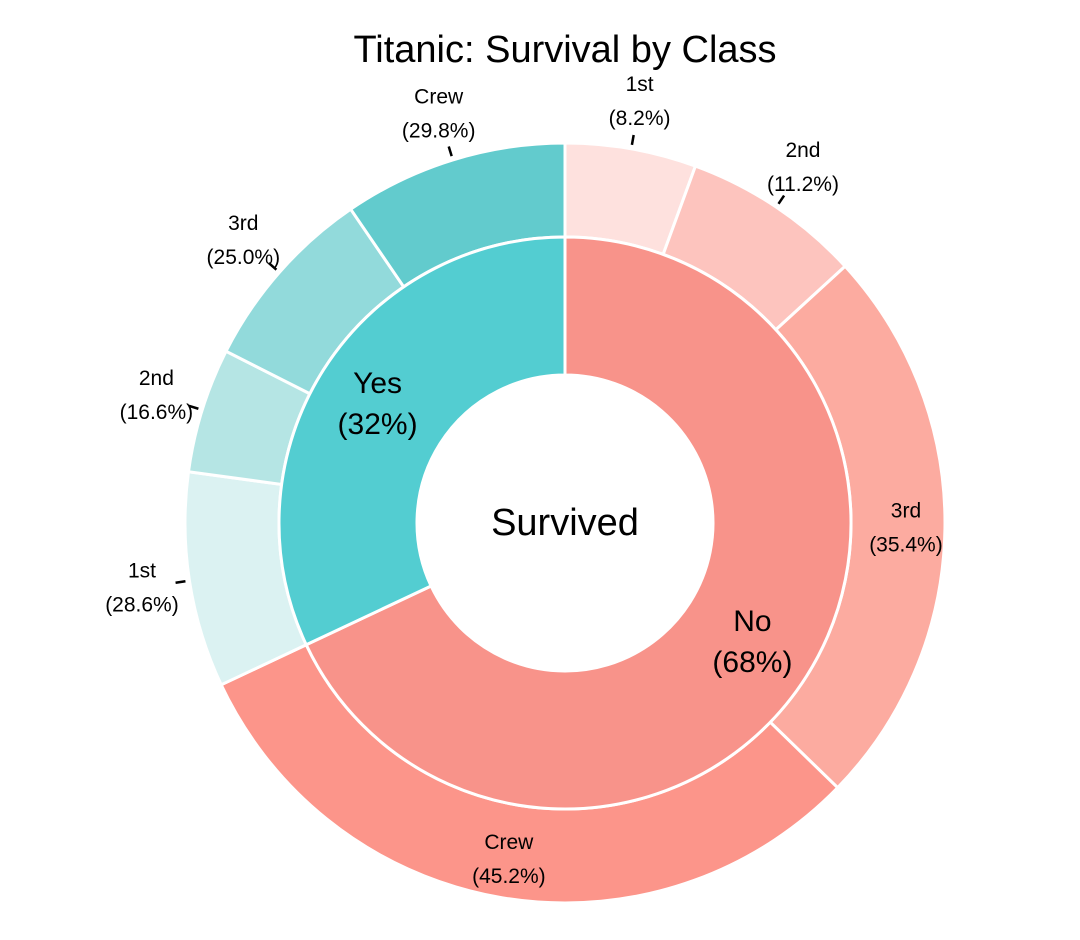 The height and width of the screenshot is (940, 1080). What do you see at coordinates (439, 97) in the screenshot?
I see `outer-slice-label-yes-crew: Crew` at bounding box center [439, 97].